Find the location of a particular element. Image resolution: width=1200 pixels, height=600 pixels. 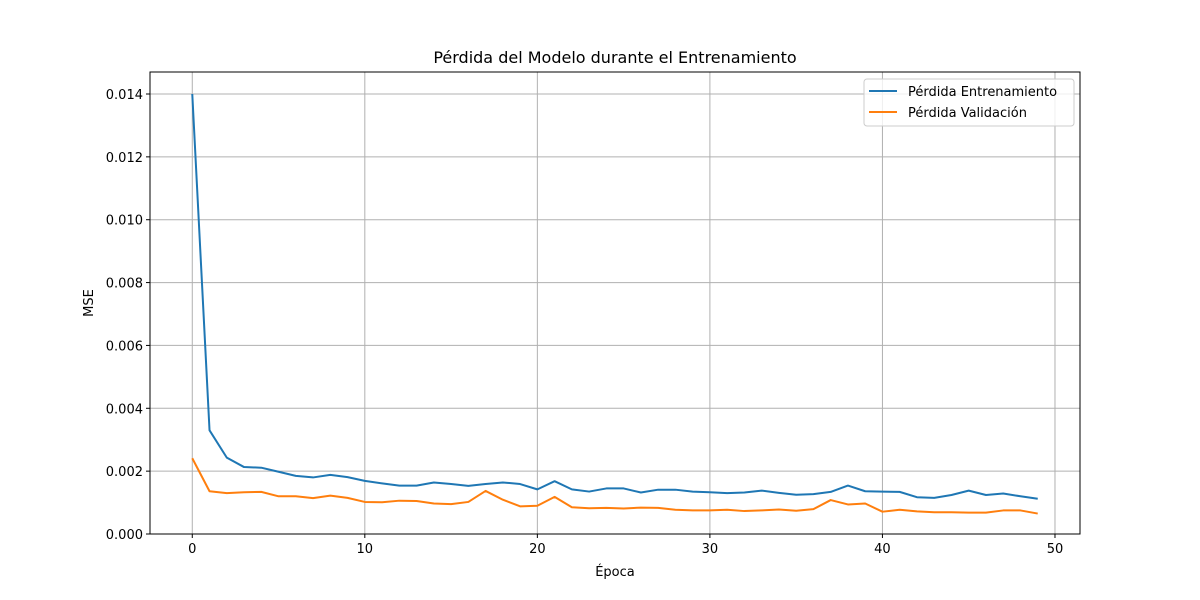

legend-box is located at coordinates (969, 102).